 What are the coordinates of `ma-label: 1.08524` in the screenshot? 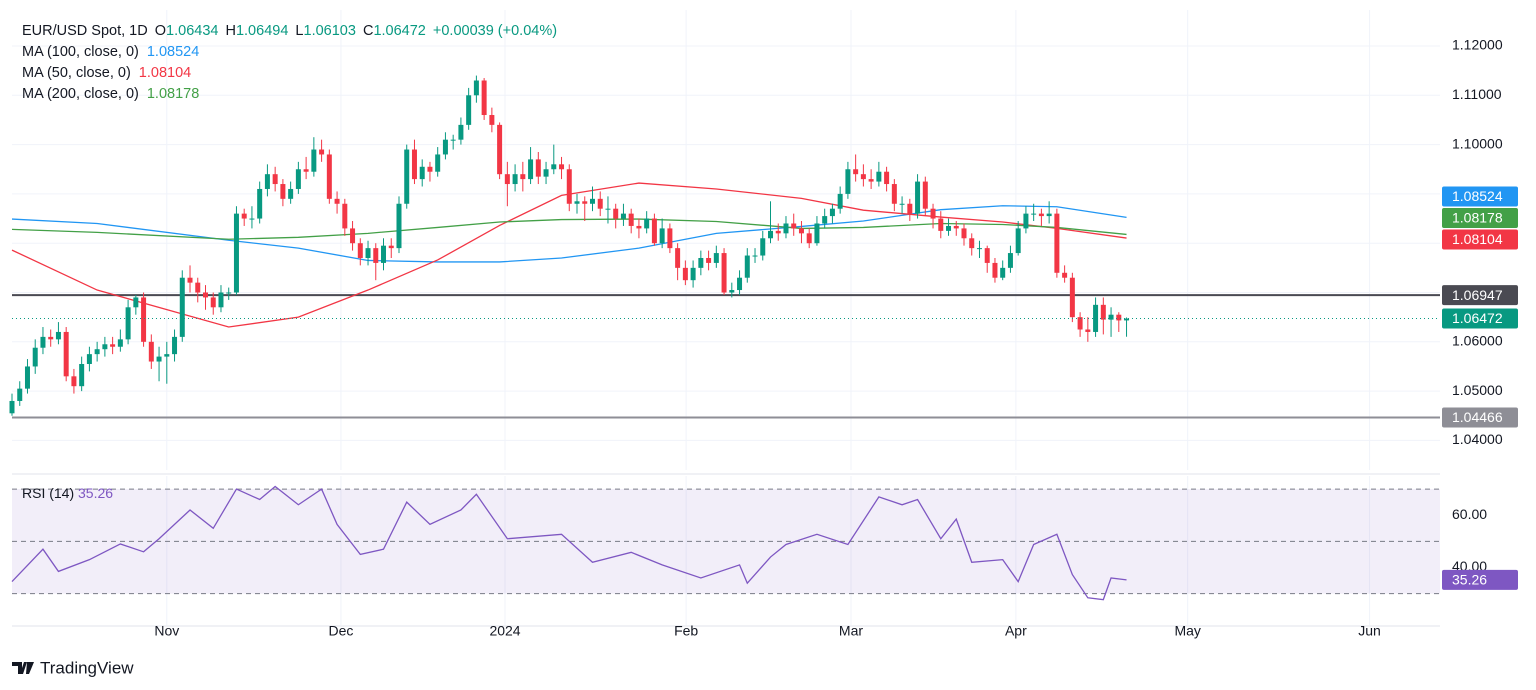 It's located at (1480, 196).